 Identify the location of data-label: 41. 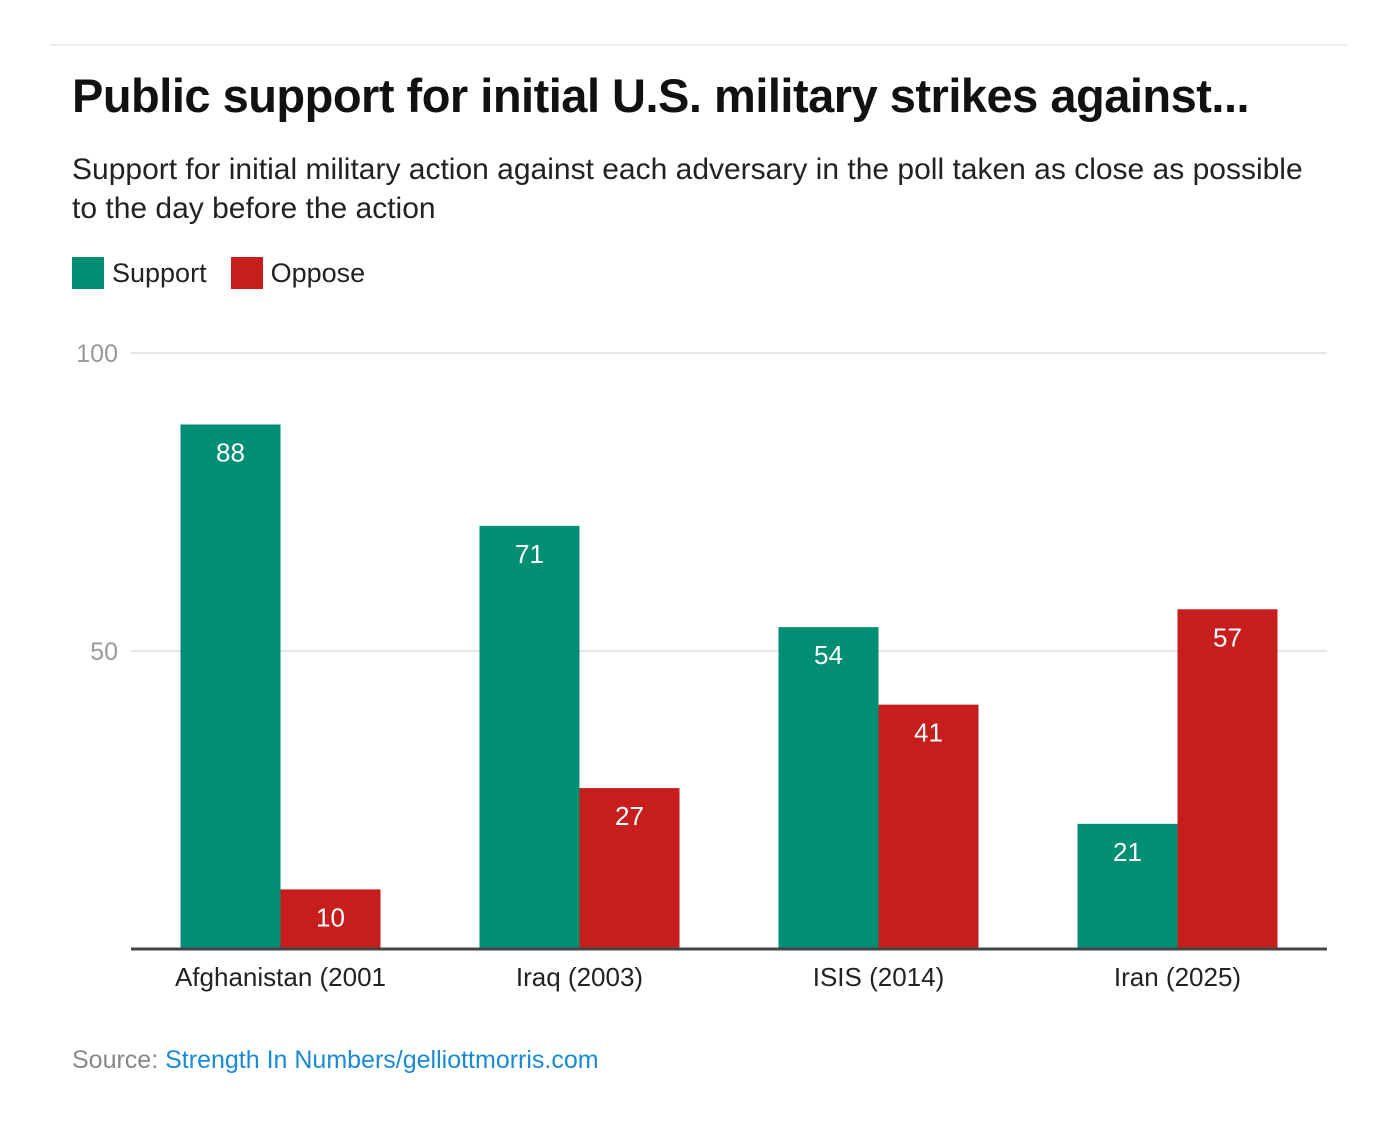
(928, 733).